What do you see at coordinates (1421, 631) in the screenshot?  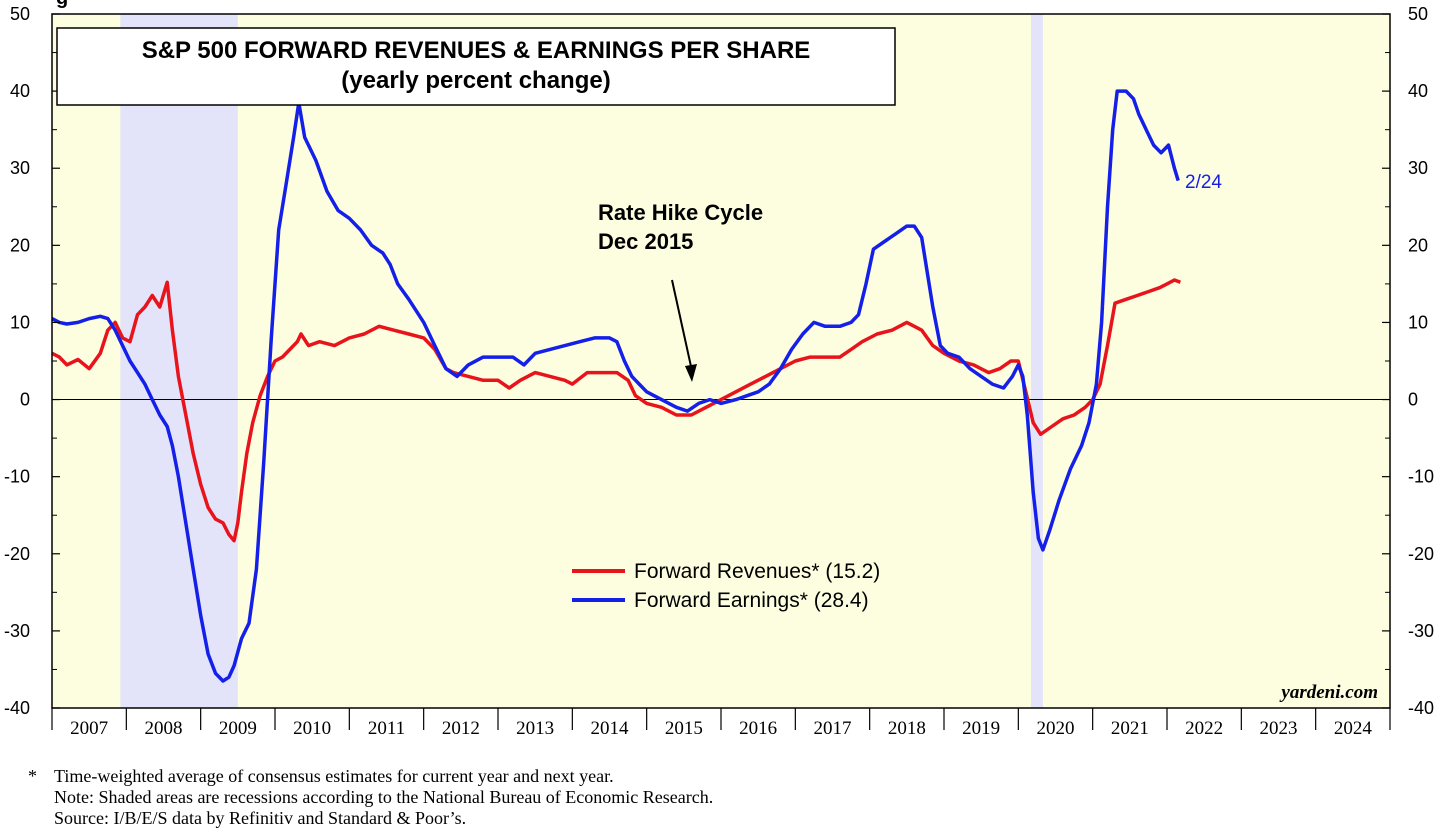 I see `y-tick-label-right: -30` at bounding box center [1421, 631].